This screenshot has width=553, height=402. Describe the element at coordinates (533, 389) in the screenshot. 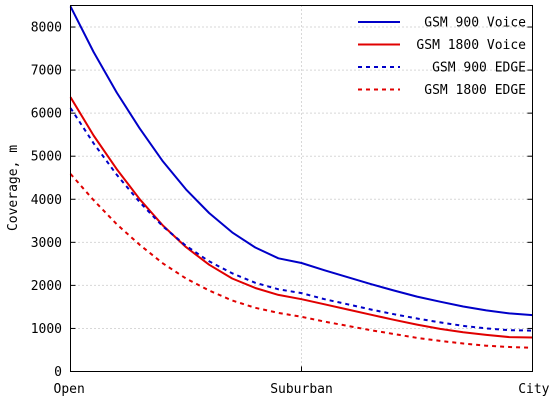

I see `x-tick-label: City` at that location.